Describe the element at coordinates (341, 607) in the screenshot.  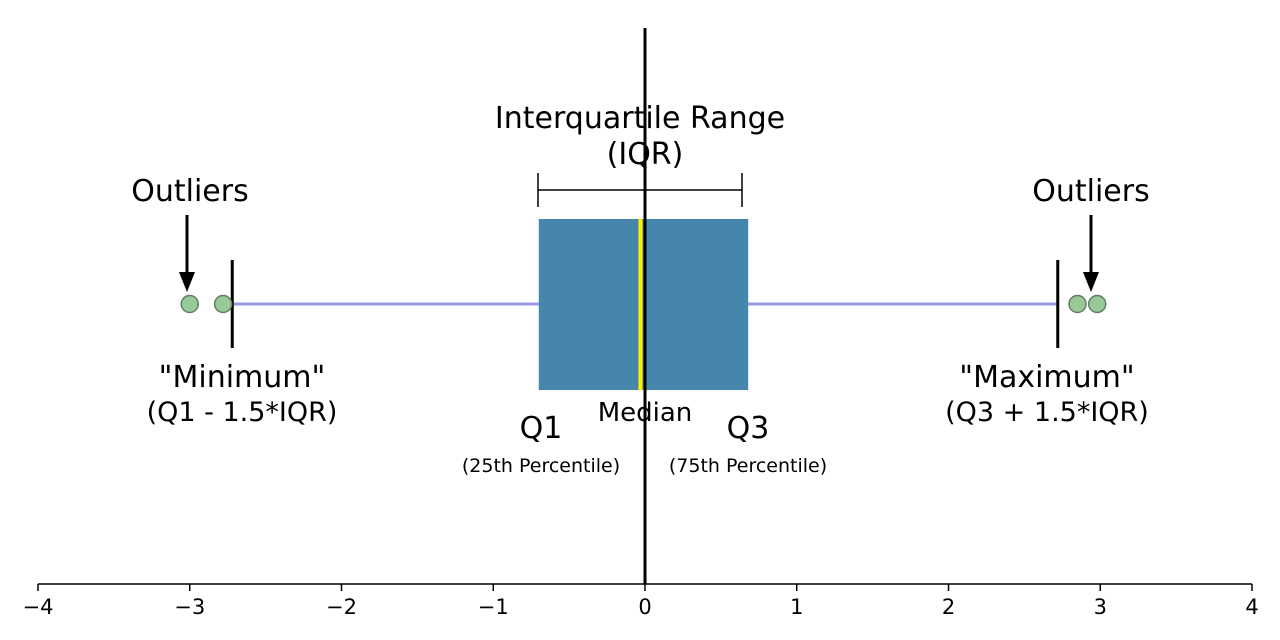
I see `x-tick-label: −2` at that location.